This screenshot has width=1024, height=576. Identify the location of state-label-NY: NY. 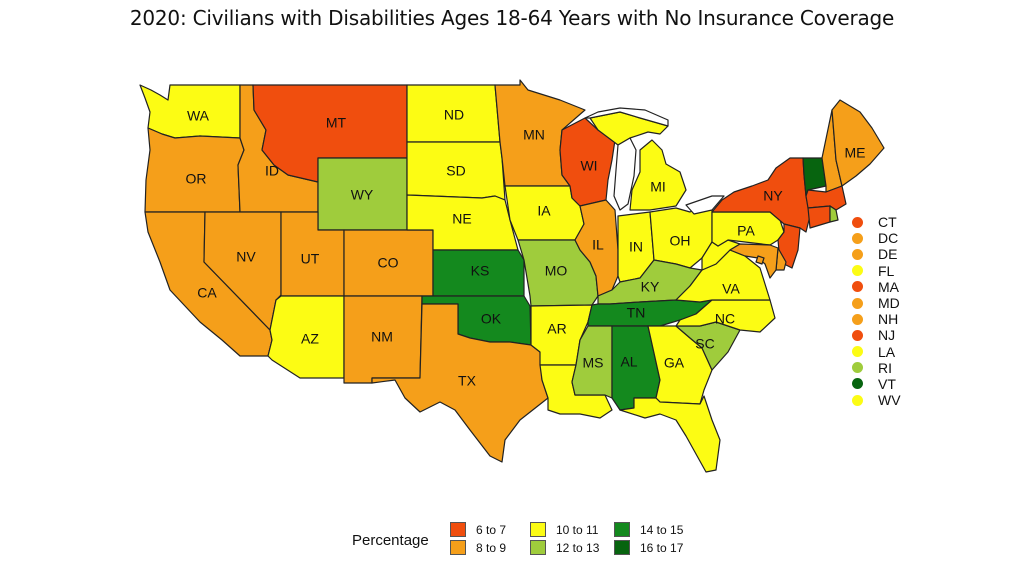
(773, 196).